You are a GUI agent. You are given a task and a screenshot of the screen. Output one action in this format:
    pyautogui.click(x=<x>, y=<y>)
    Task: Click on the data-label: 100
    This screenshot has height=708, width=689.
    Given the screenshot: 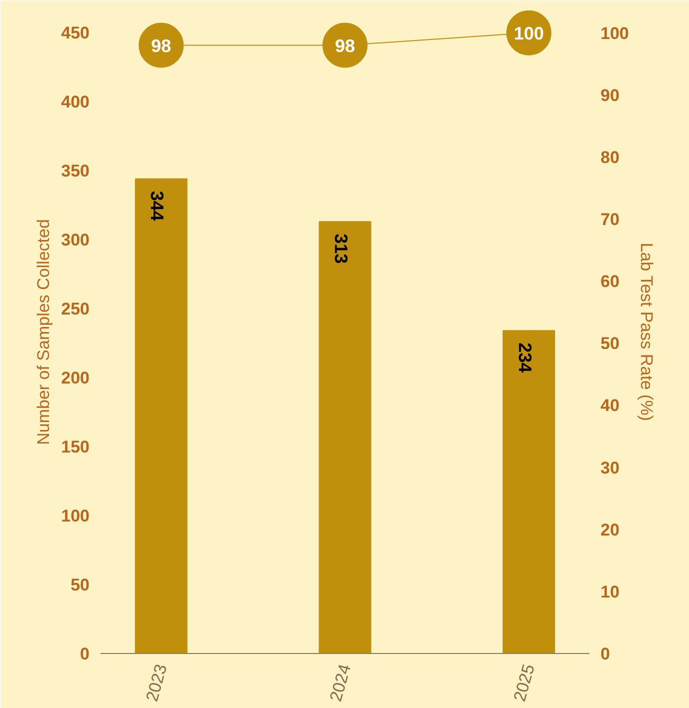 What is the action you would take?
    pyautogui.click(x=529, y=33)
    